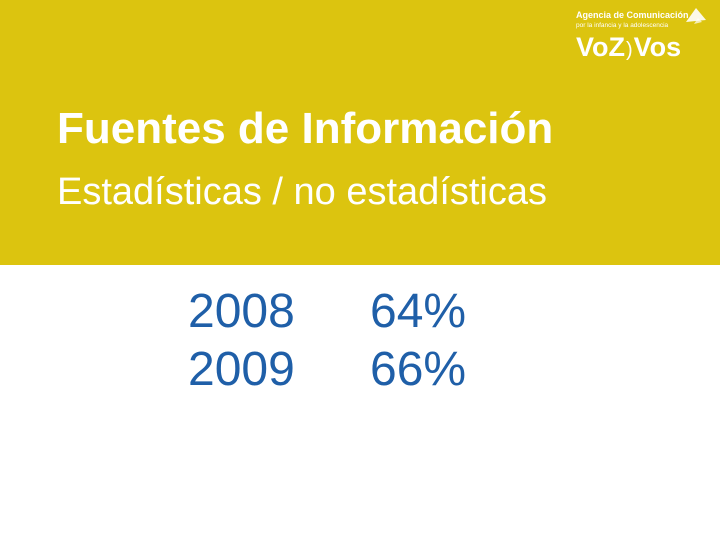 This screenshot has height=540, width=720. I want to click on logo-word-right: Vos, so click(657, 47).